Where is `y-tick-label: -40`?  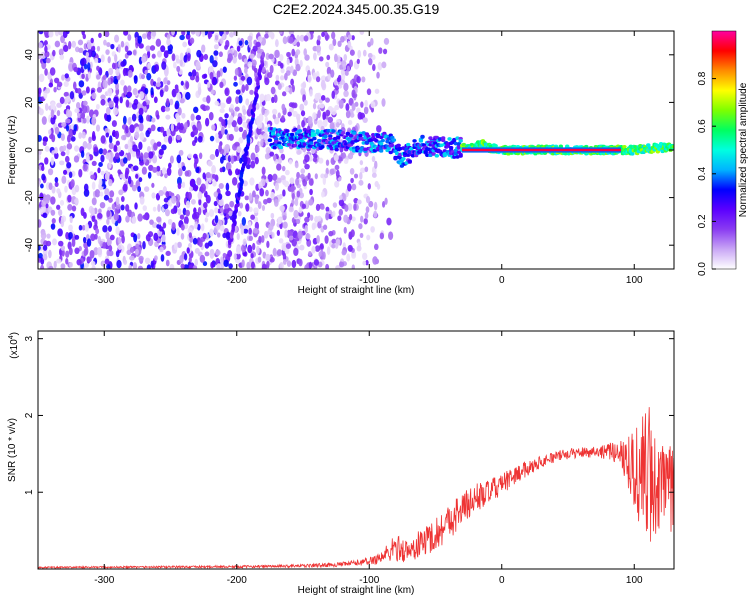 y-tick-label: -40 is located at coordinates (29, 245).